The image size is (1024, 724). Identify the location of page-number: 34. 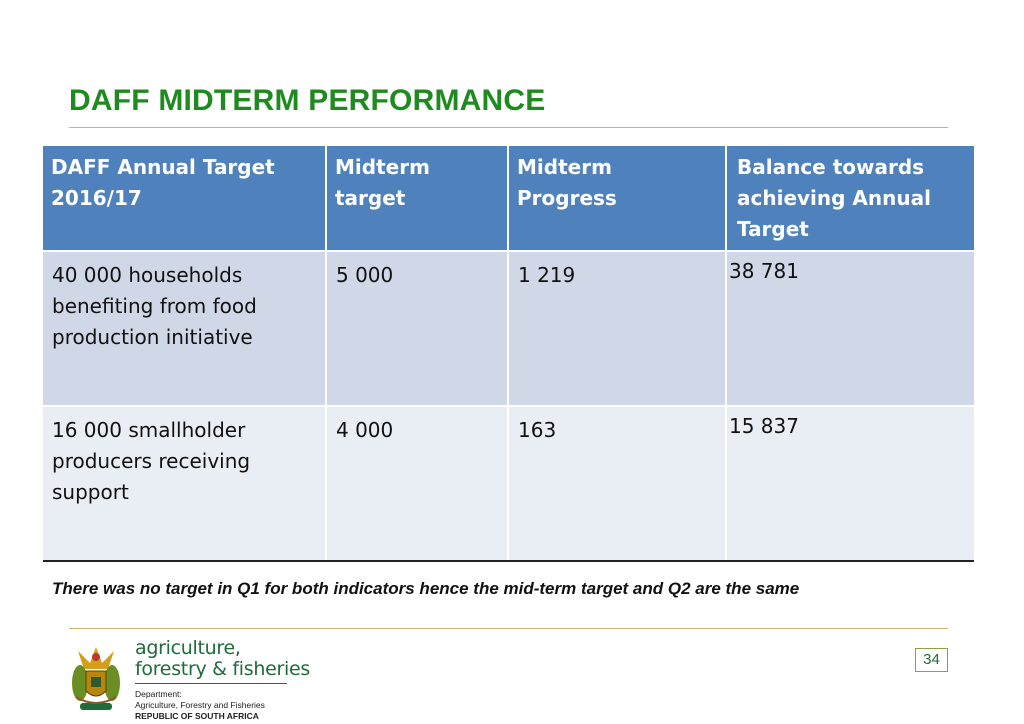
(931, 660).